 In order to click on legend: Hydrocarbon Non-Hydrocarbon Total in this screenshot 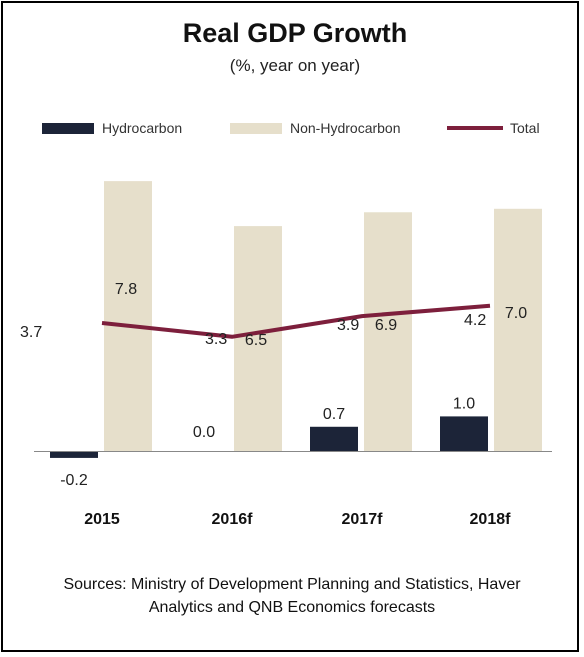, I will do `click(291, 128)`.